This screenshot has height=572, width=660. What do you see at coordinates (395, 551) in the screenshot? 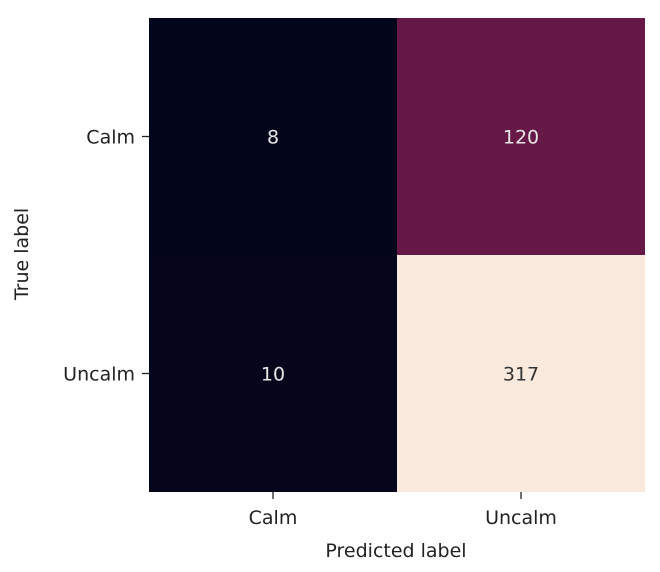
I see `x-axis-label: Predicted label` at bounding box center [395, 551].